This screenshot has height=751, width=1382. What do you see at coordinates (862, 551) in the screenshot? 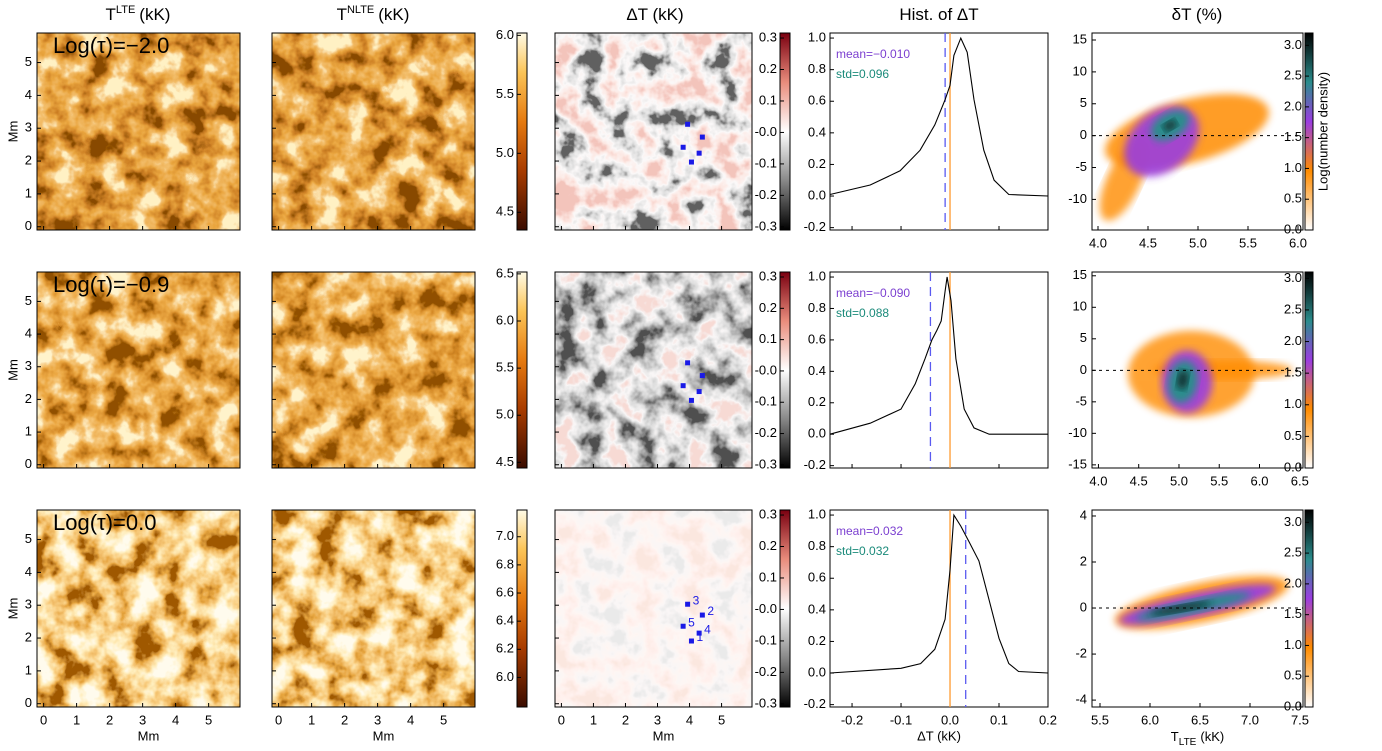
I see `std-label: std=0.032` at bounding box center [862, 551].